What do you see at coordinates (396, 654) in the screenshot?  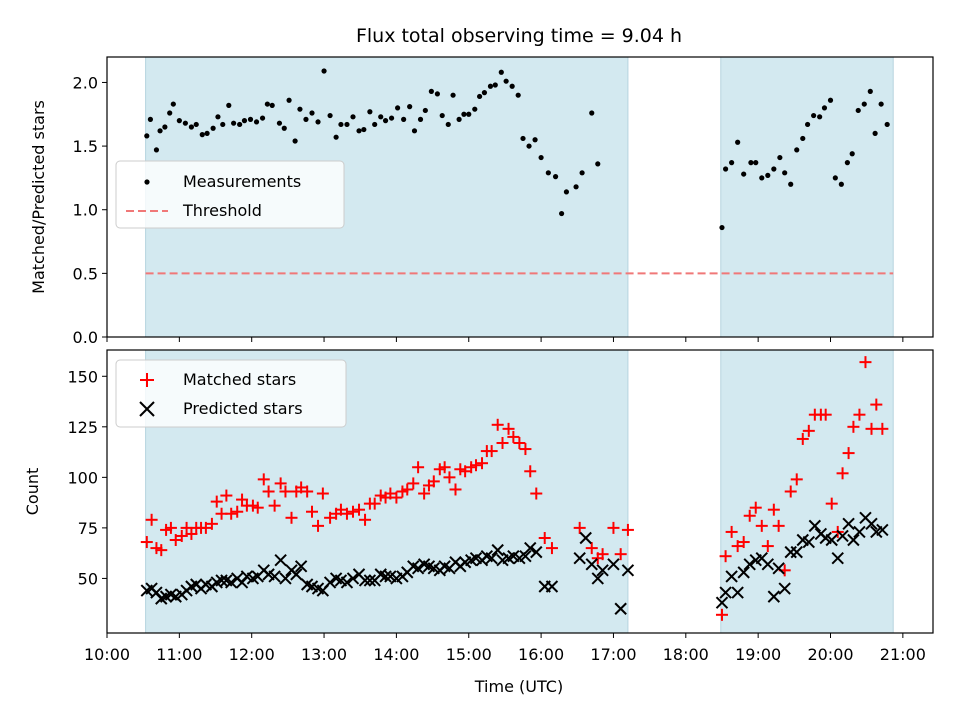 I see `x-tick-label: 14:00` at bounding box center [396, 654].